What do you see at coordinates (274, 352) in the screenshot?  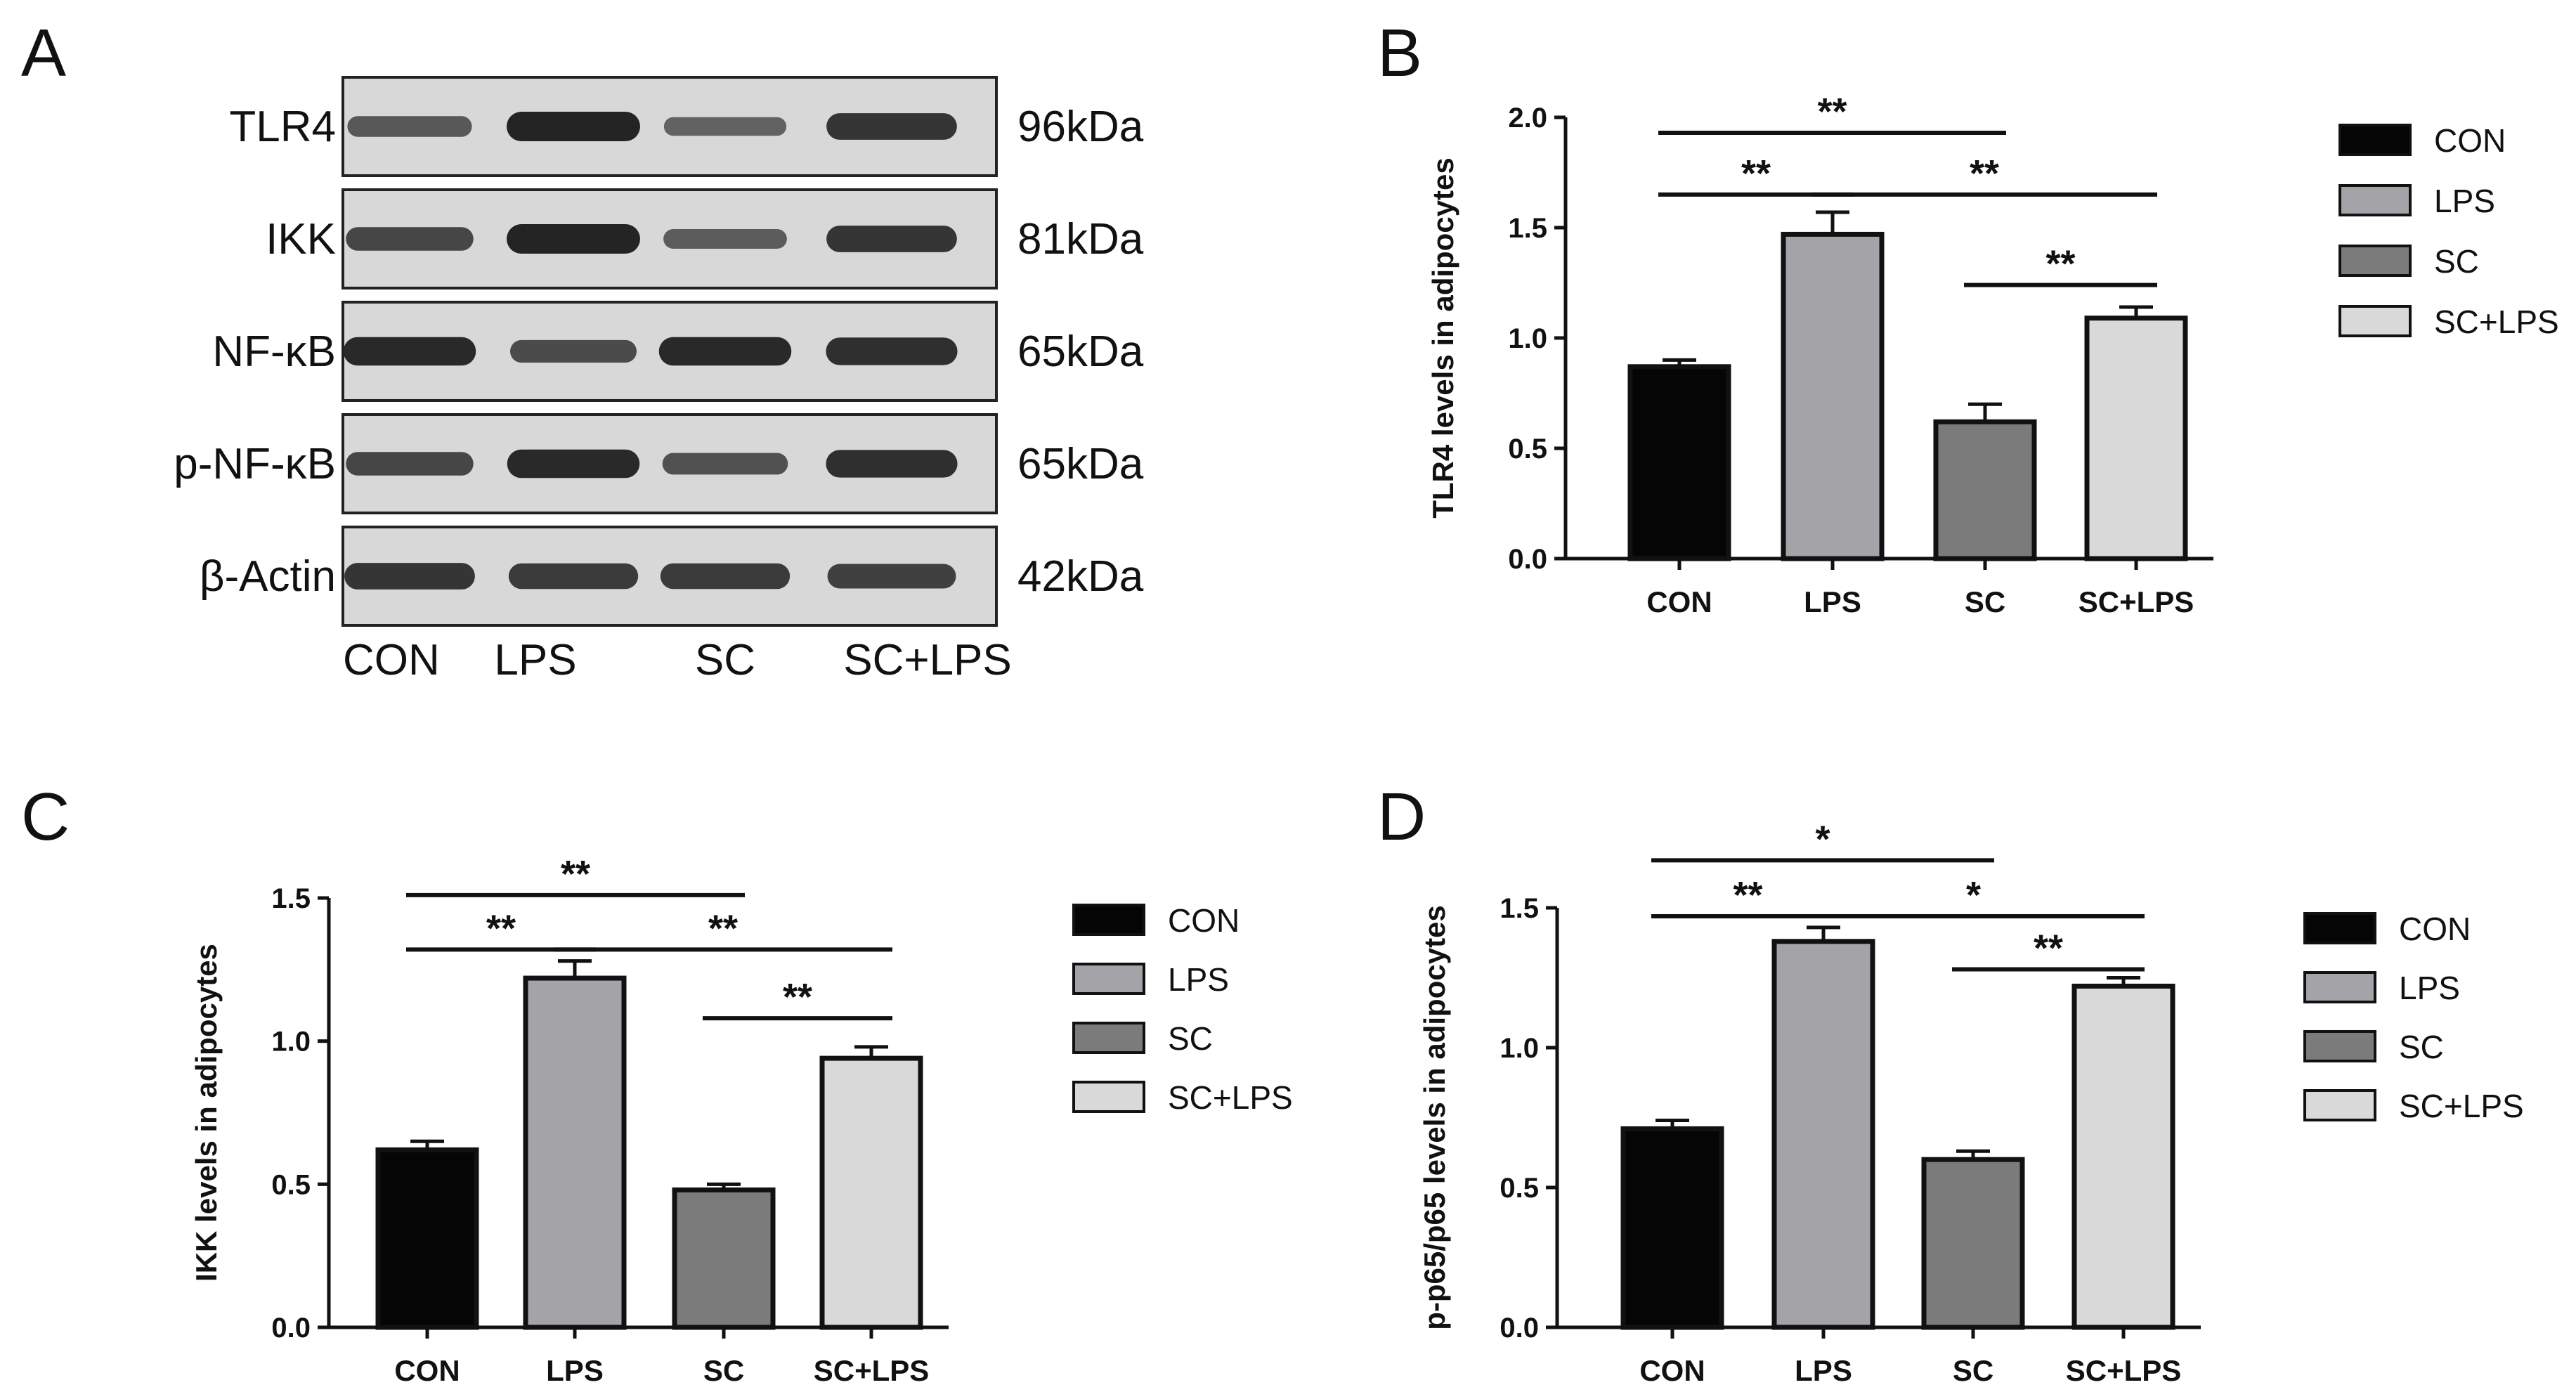 I see `blot-protein-label: NF-κB` at bounding box center [274, 352].